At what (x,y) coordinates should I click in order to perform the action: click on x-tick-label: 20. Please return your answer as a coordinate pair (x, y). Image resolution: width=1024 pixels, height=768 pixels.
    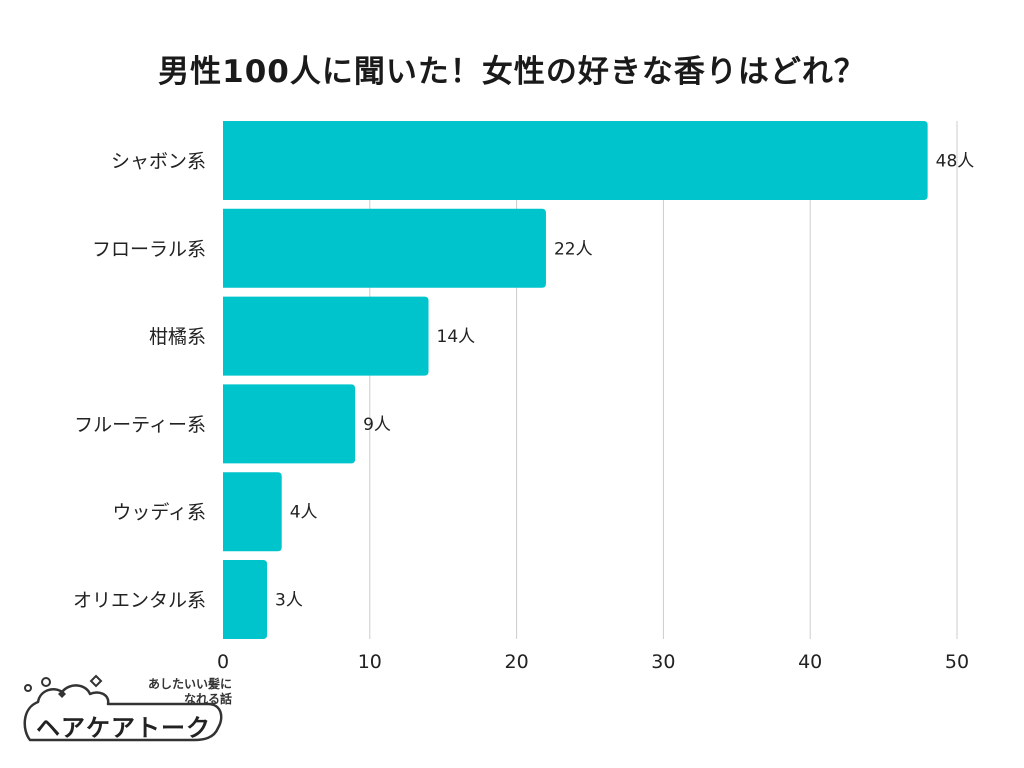
    Looking at the image, I should click on (517, 662).